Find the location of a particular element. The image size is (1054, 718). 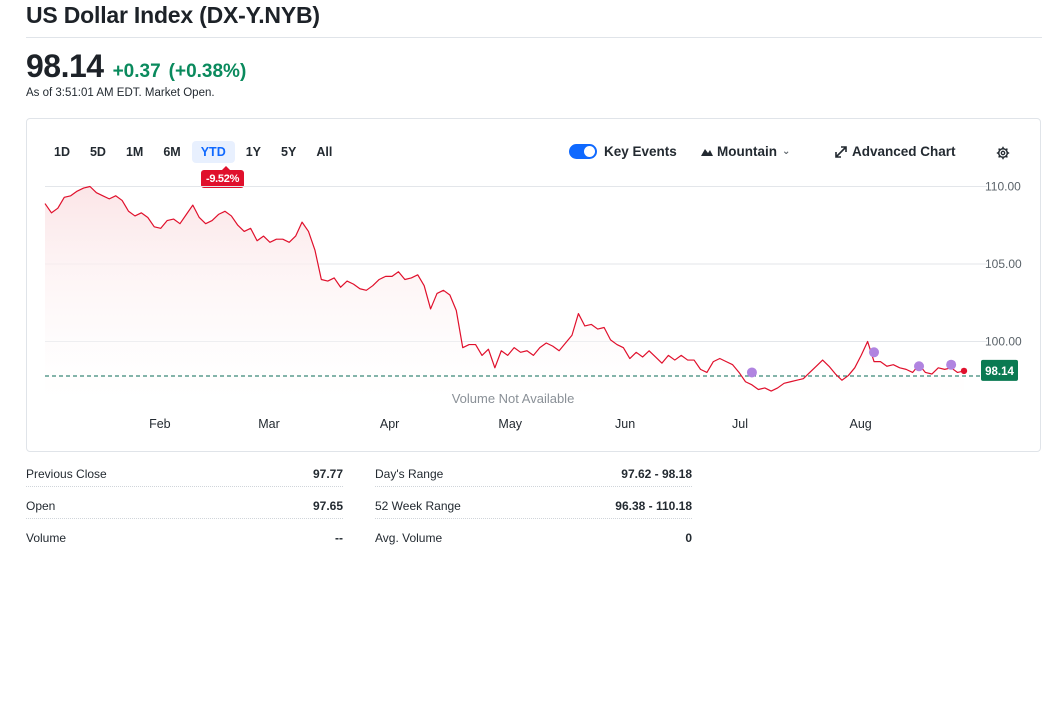

key-events-label: Key Events is located at coordinates (640, 151).